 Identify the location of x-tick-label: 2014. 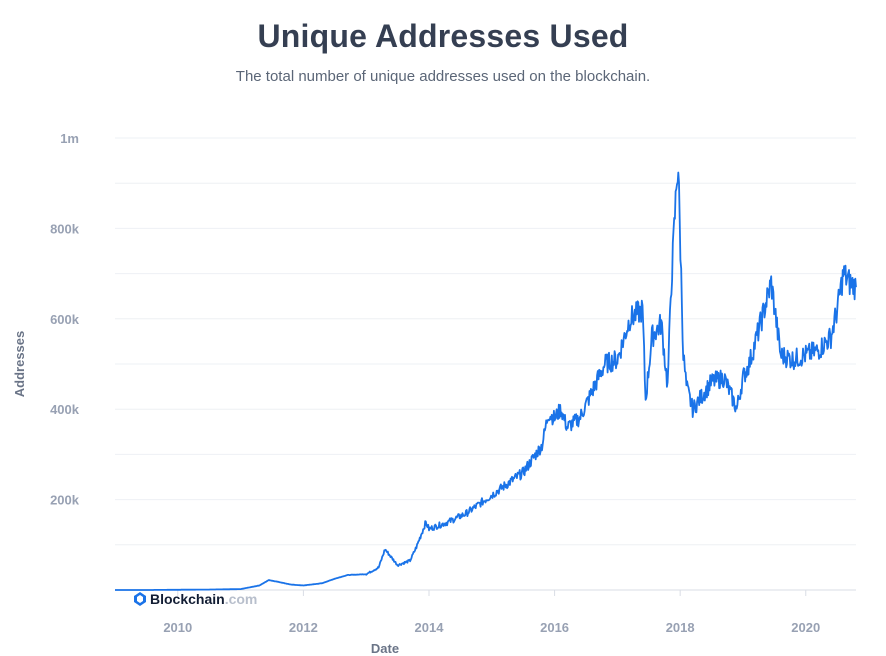
(430, 627).